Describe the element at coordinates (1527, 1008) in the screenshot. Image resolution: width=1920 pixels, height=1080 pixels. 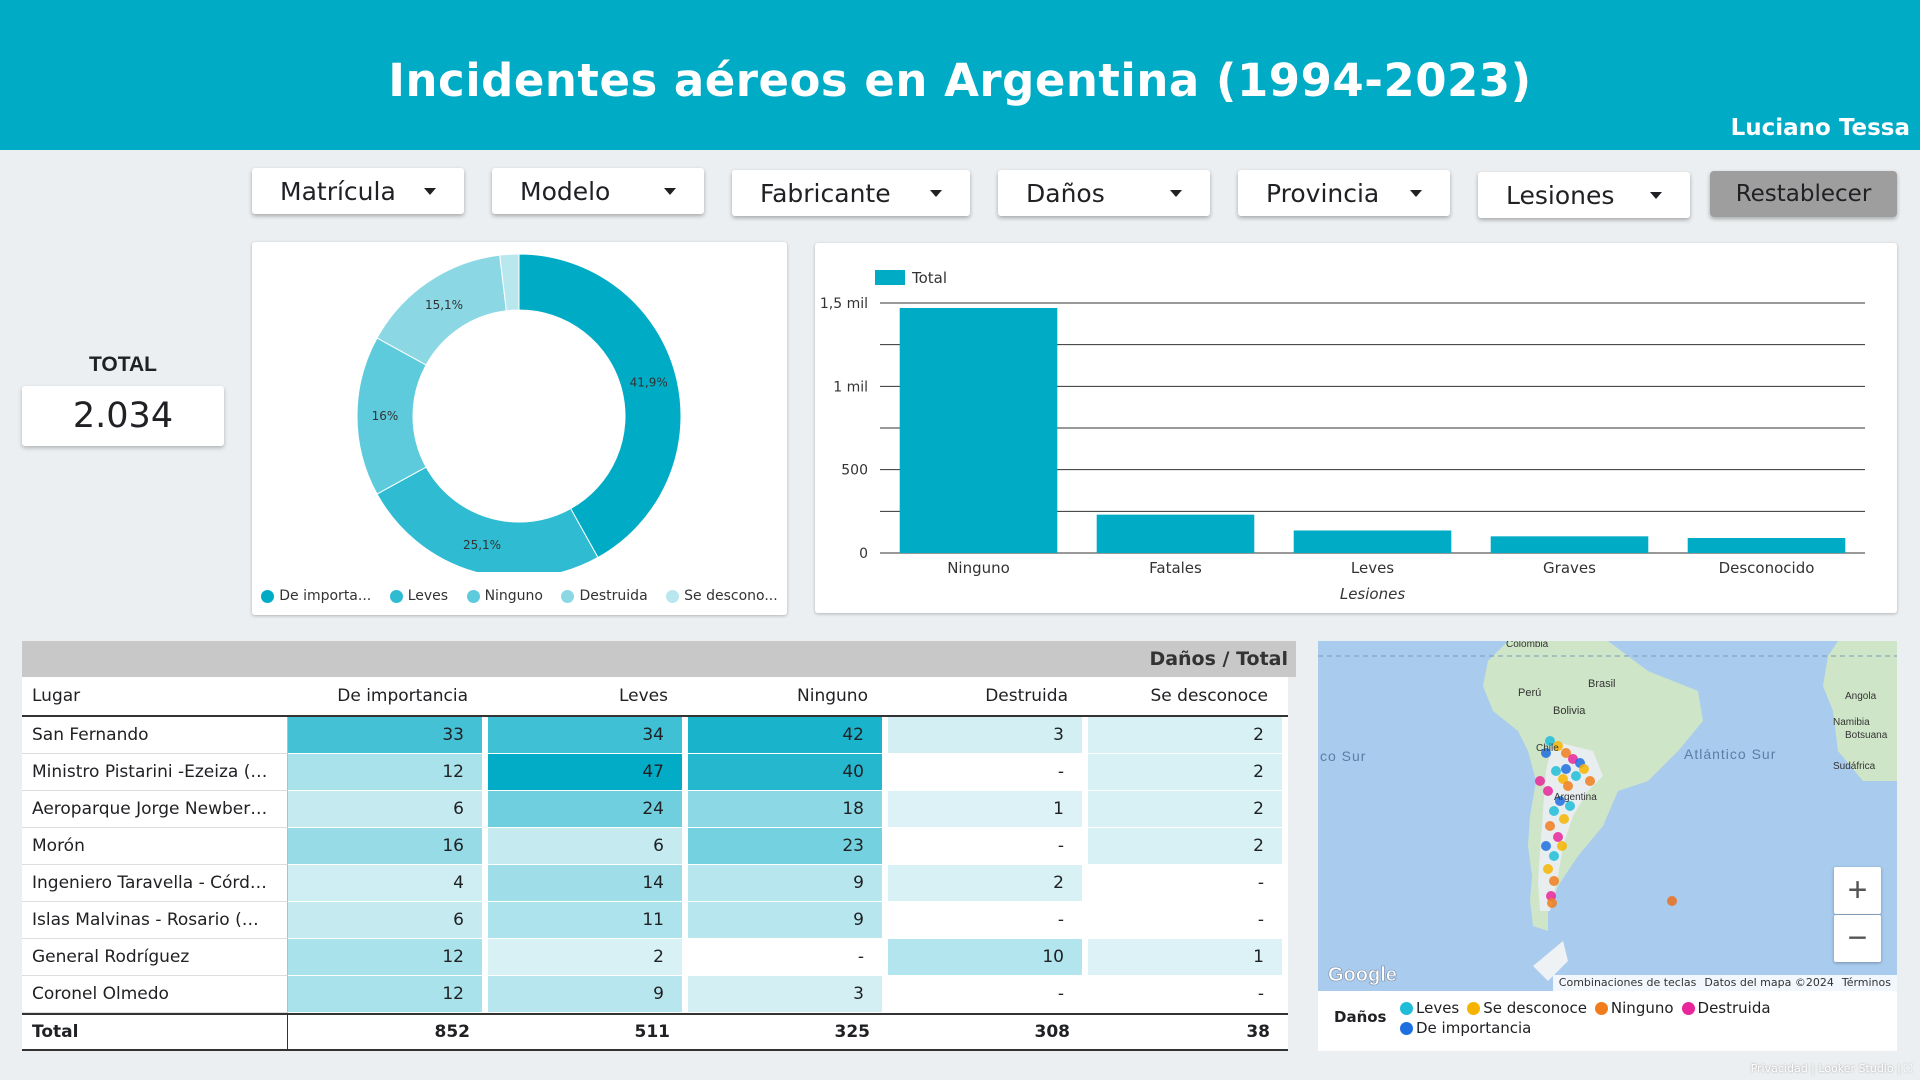
I see `map-legend-item: Se desconoce` at that location.